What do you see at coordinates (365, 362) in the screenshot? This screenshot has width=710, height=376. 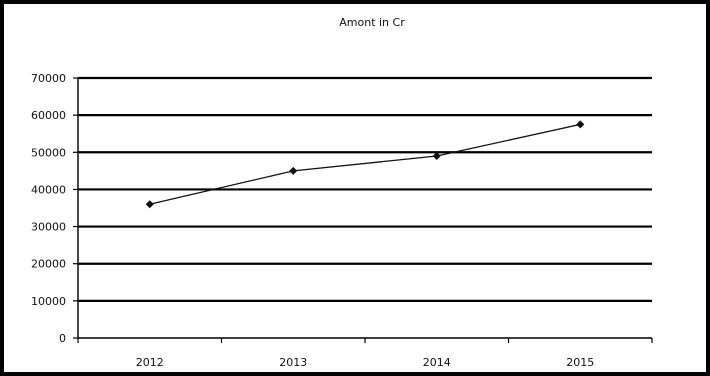 I see `x-tick-labels: 2012 2013 2014 2015` at bounding box center [365, 362].